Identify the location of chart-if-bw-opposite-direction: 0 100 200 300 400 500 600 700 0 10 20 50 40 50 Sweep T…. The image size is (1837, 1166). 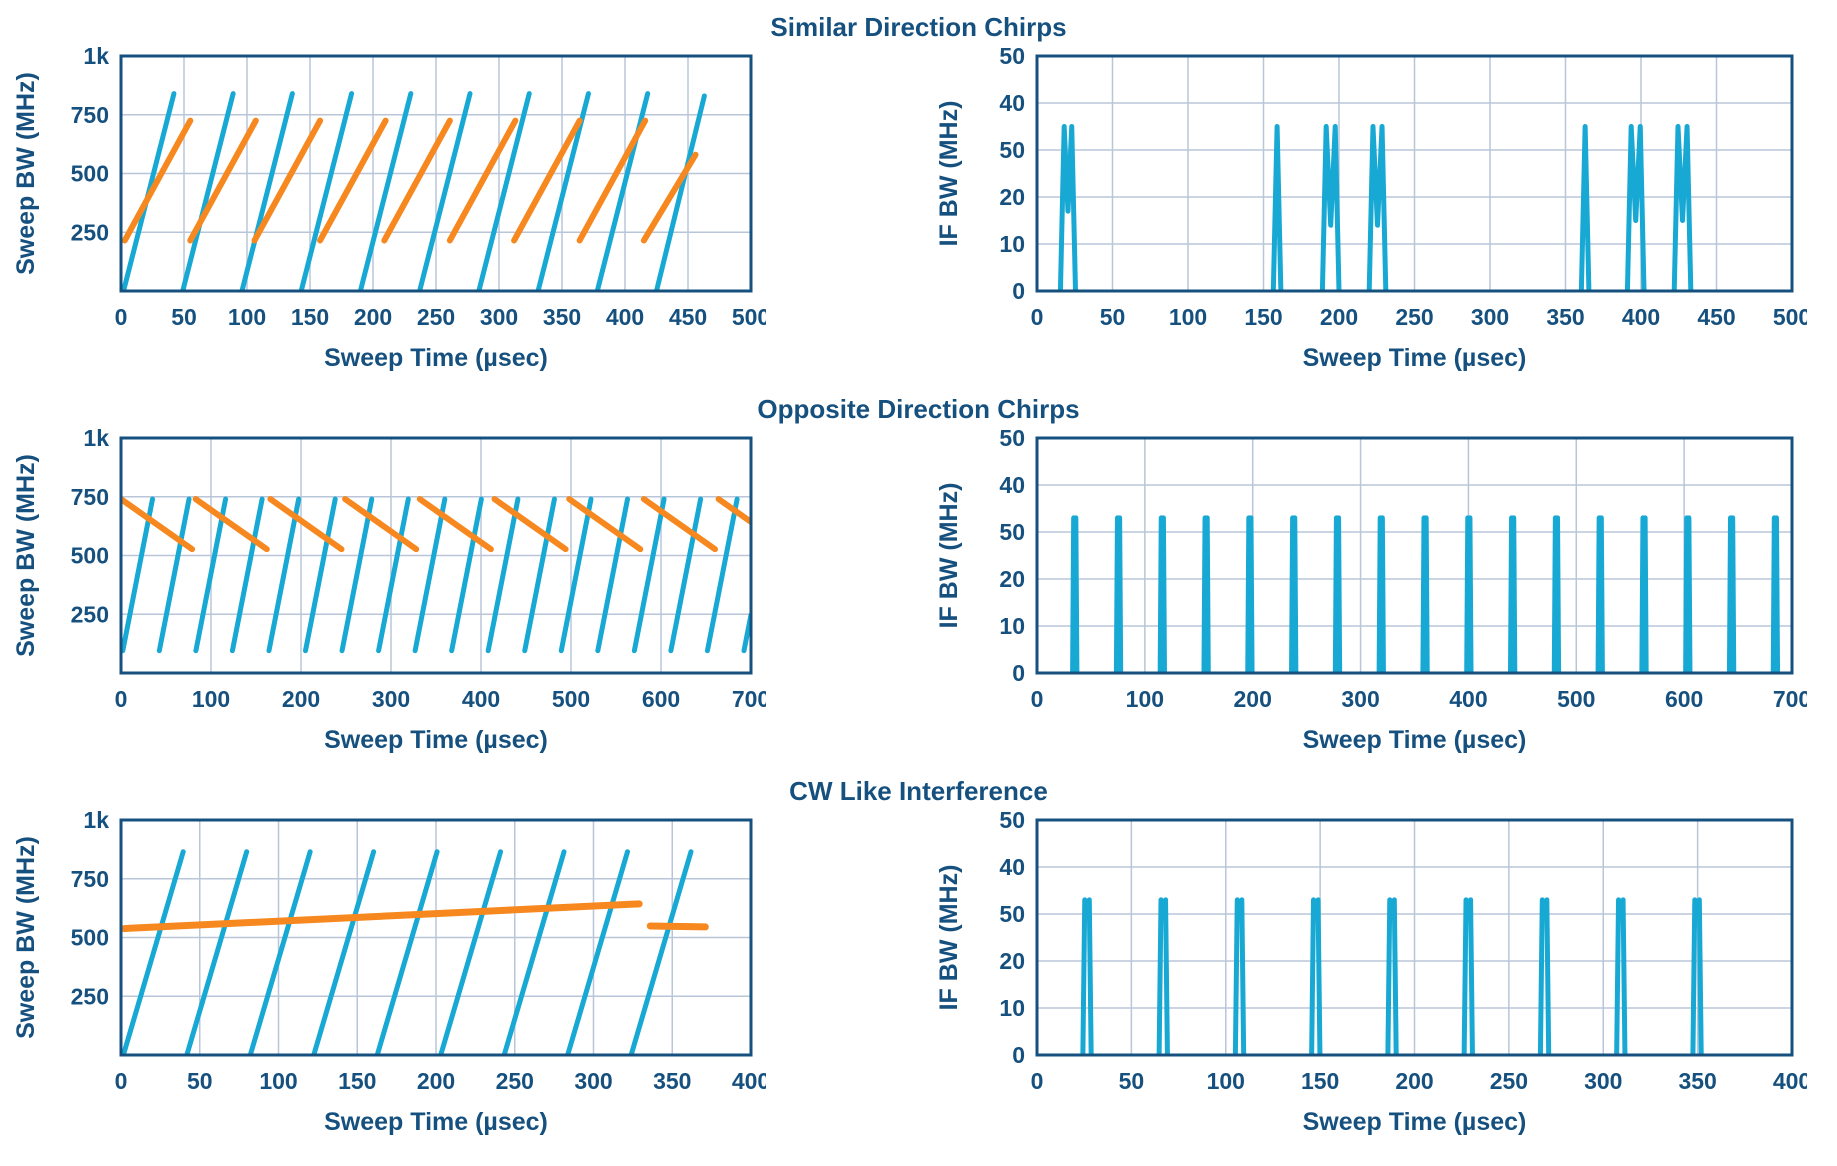
(1372, 591).